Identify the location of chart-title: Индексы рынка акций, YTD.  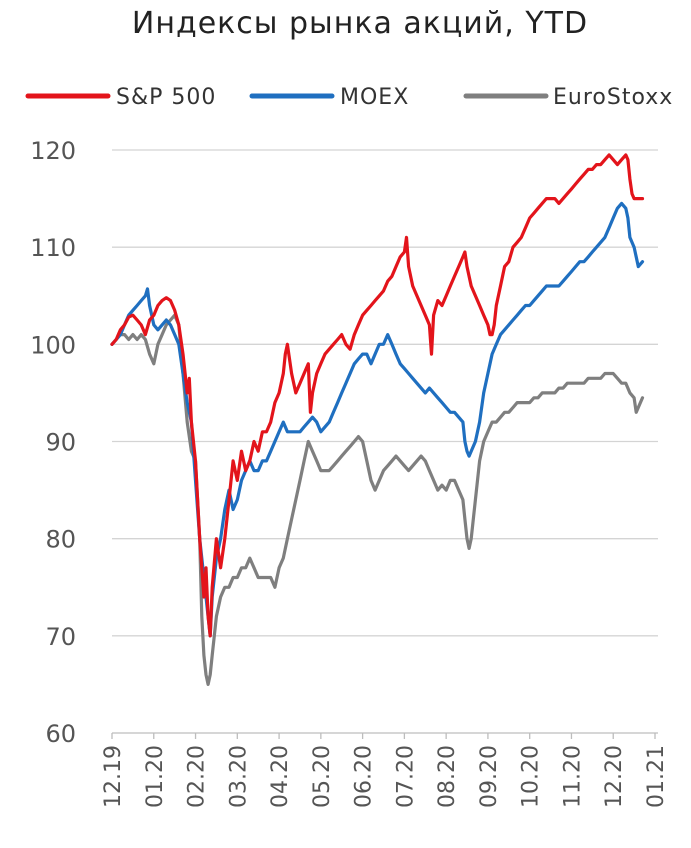
(360, 23).